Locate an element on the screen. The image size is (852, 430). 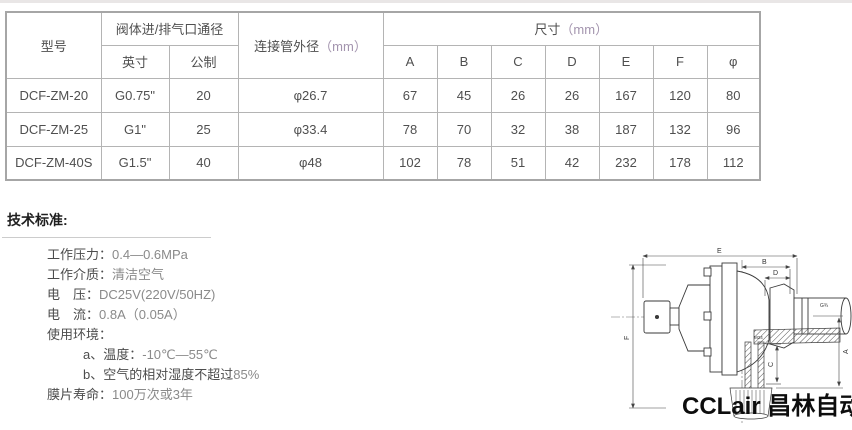
cell-dim-d: 38 is located at coordinates (572, 129).